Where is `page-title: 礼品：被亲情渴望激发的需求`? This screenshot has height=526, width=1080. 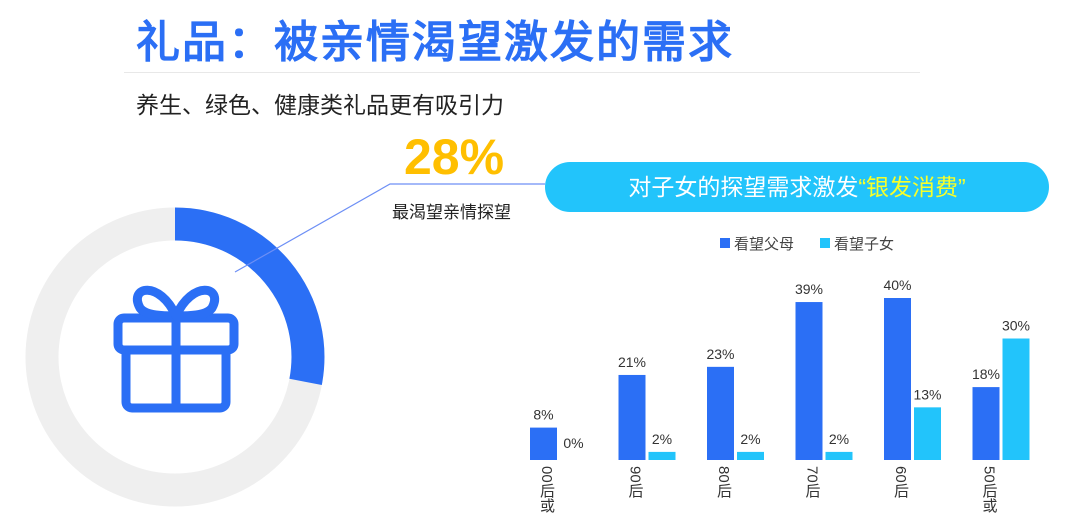
page-title: 礼品：被亲情渴望激发的需求 is located at coordinates (435, 42).